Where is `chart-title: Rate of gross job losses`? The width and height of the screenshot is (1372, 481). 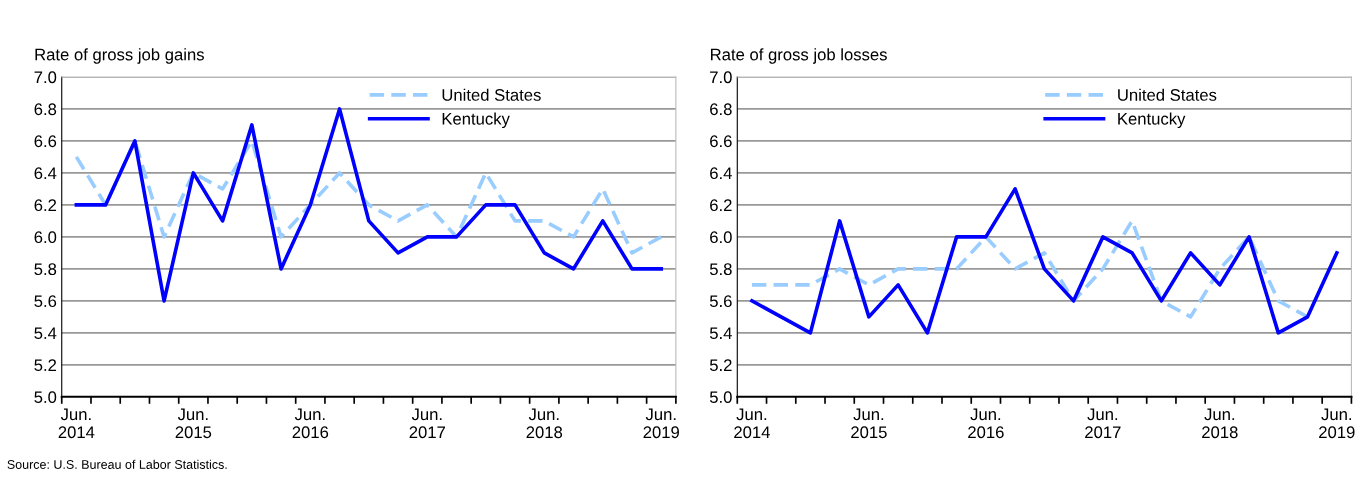
chart-title: Rate of gross job losses is located at coordinates (799, 56).